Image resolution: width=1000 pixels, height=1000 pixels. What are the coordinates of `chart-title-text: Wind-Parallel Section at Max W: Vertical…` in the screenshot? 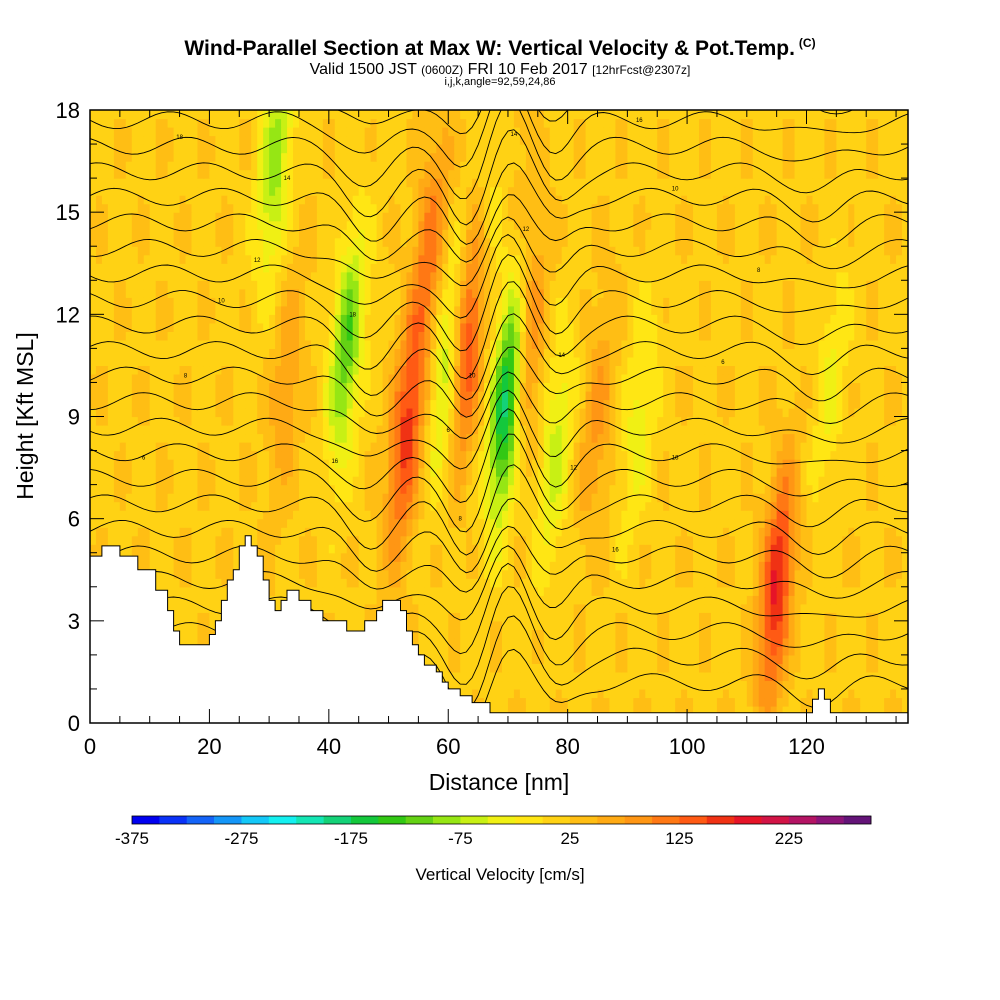 It's located at (489, 48).